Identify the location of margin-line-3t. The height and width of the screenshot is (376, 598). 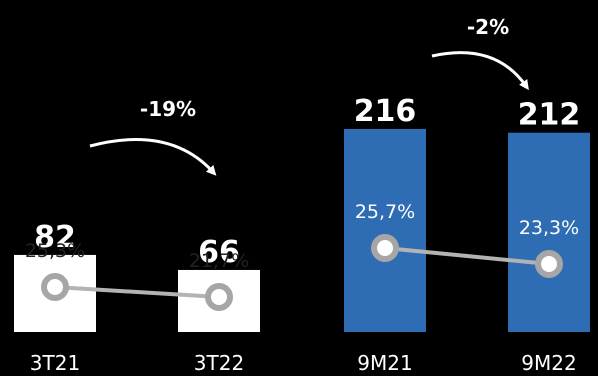
(137, 292).